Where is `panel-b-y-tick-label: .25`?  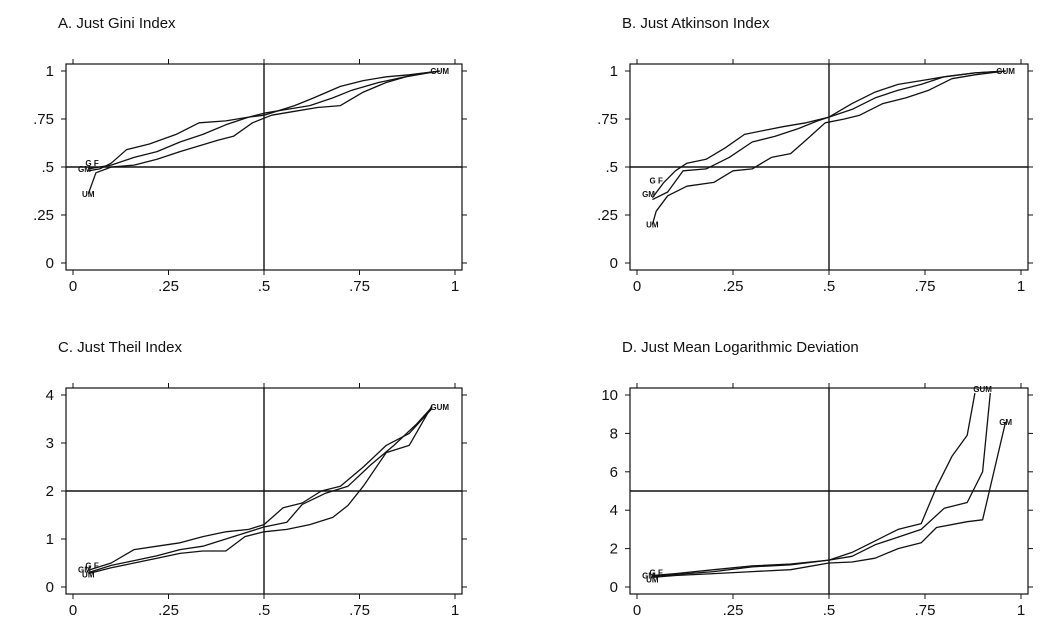
panel-b-y-tick-label: .25 is located at coordinates (607, 215).